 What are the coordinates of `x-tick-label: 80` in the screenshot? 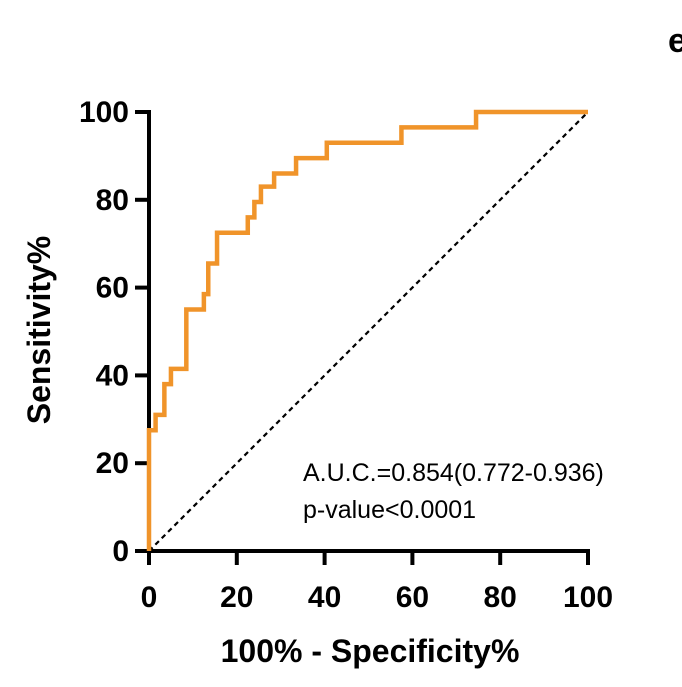 It's located at (500, 597).